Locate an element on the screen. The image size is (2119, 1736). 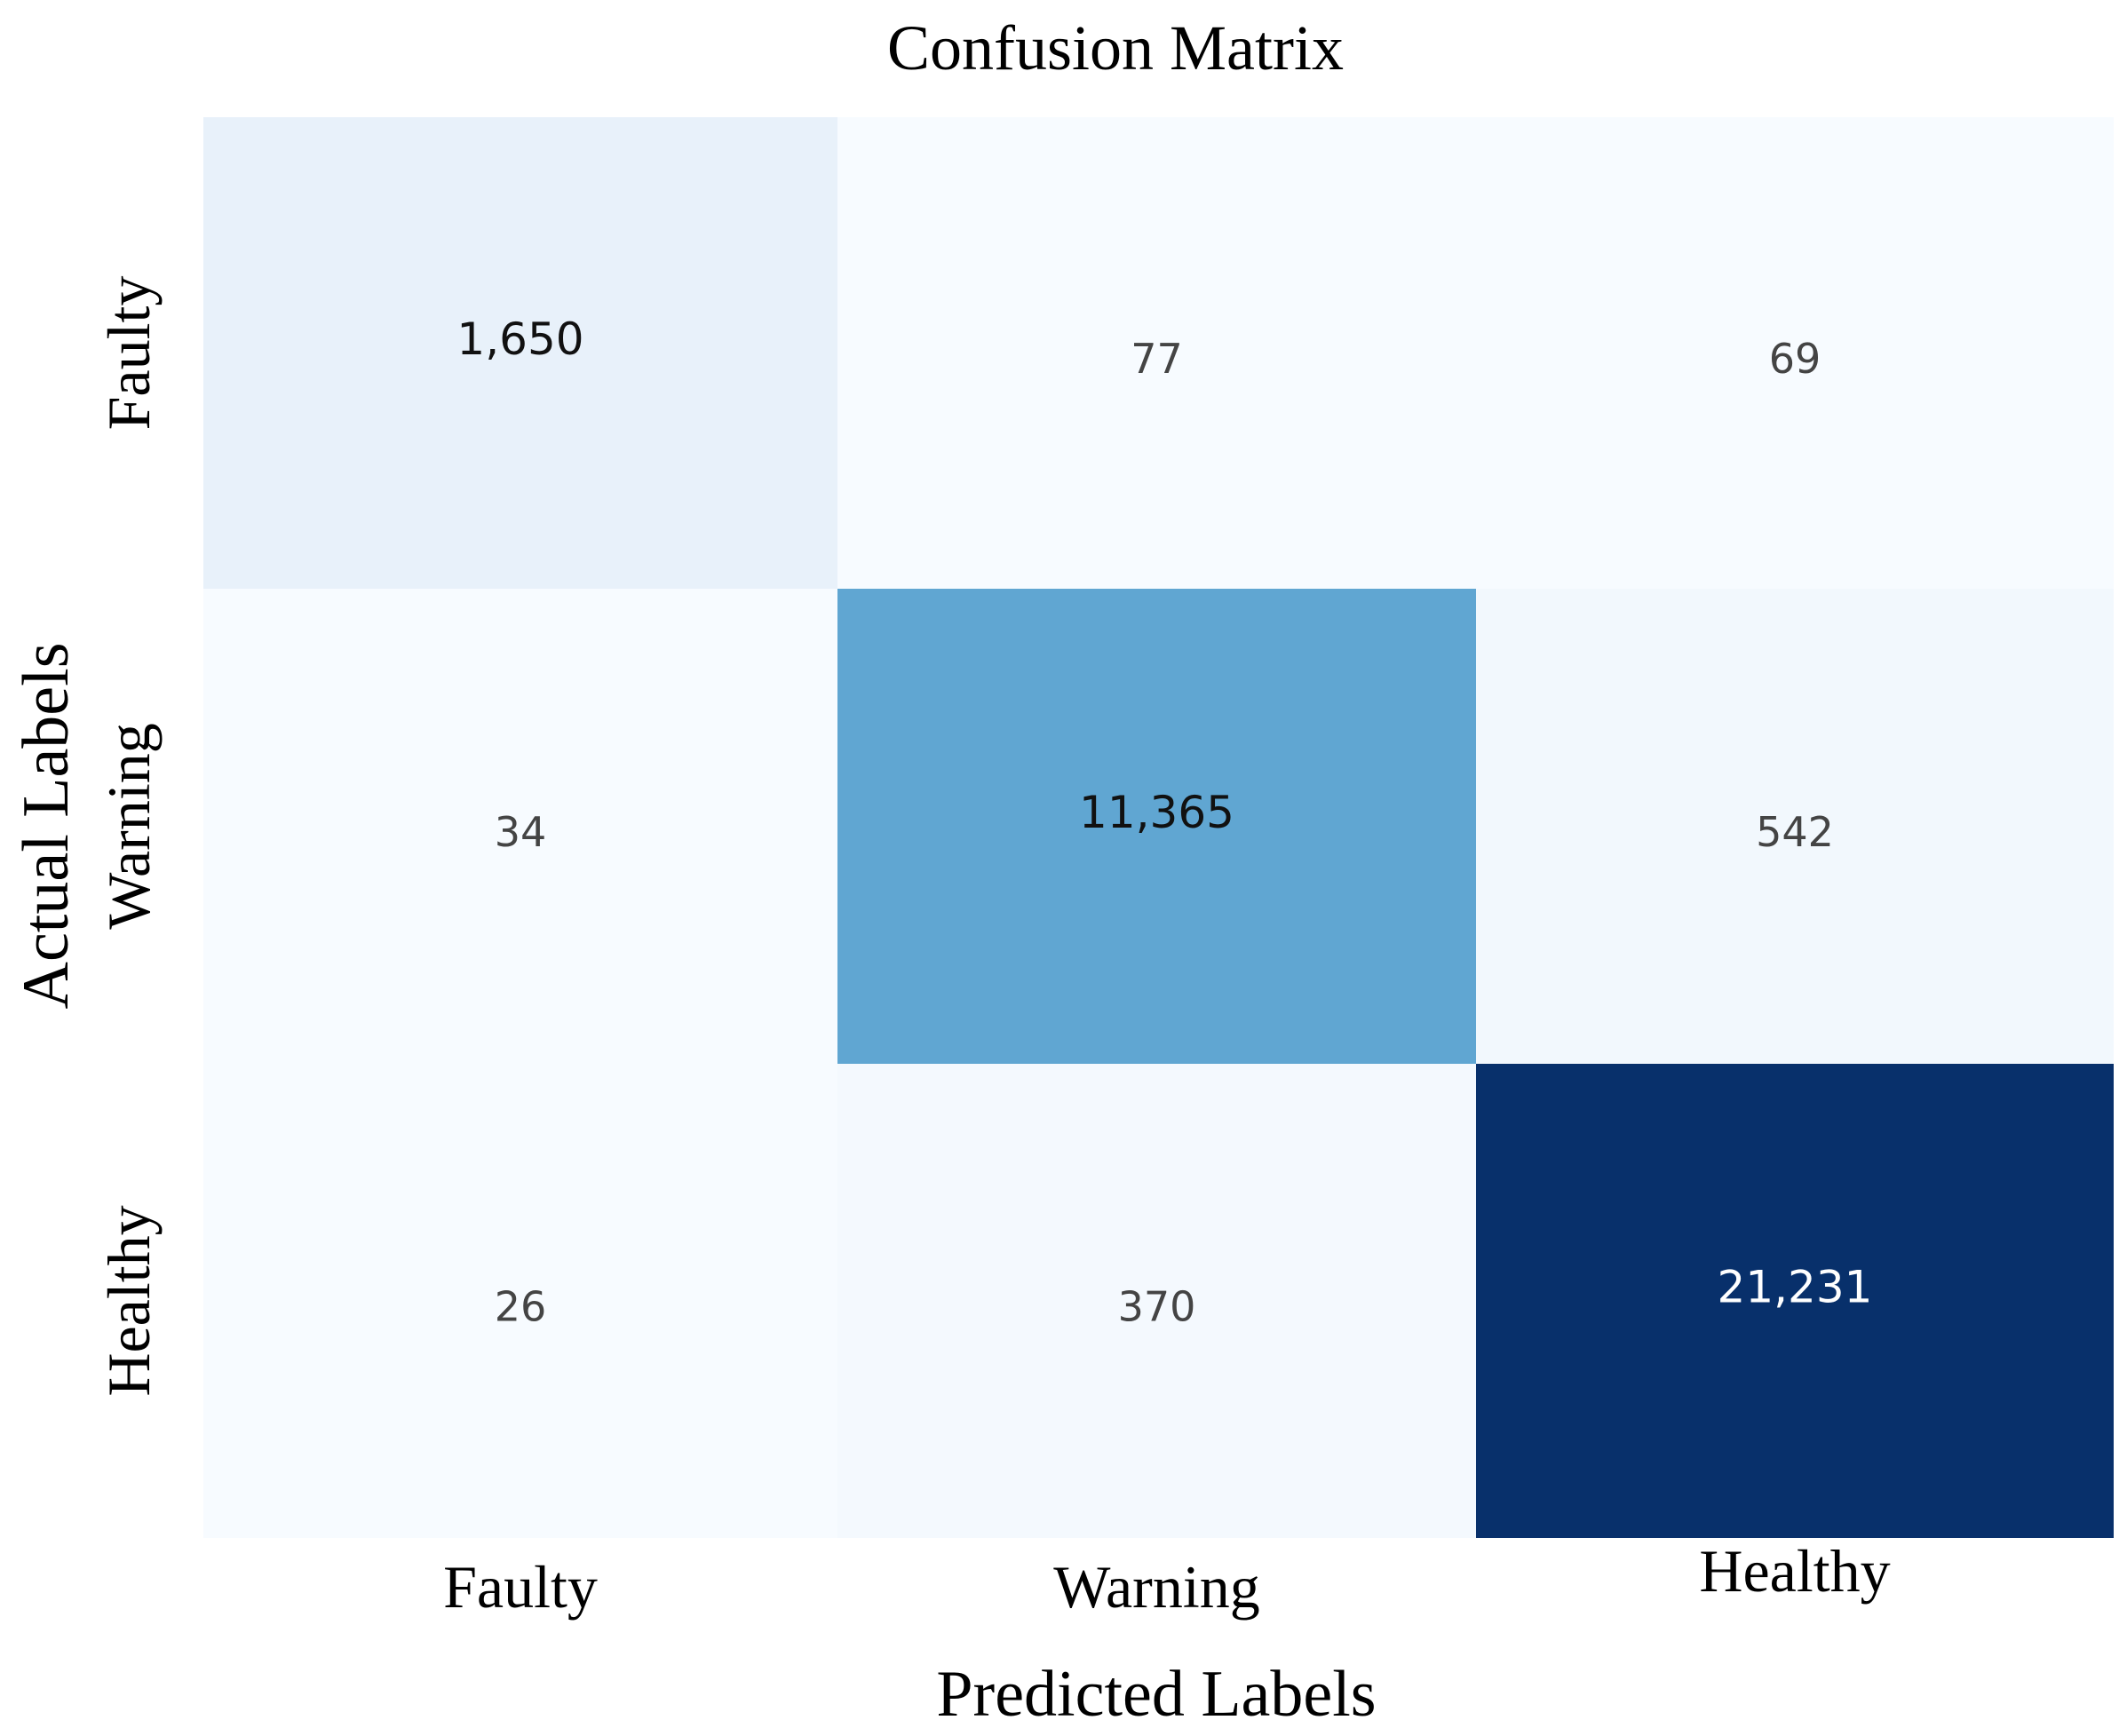
cell-value-warning-healthy: 542 is located at coordinates (1795, 832).